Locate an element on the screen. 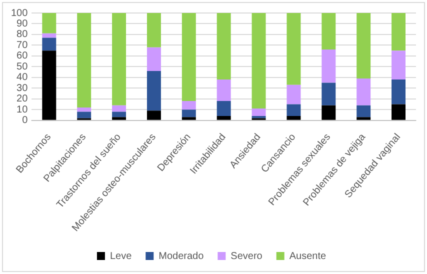 This screenshot has width=427, height=274. y-tick-label: 10 is located at coordinates (22, 110).